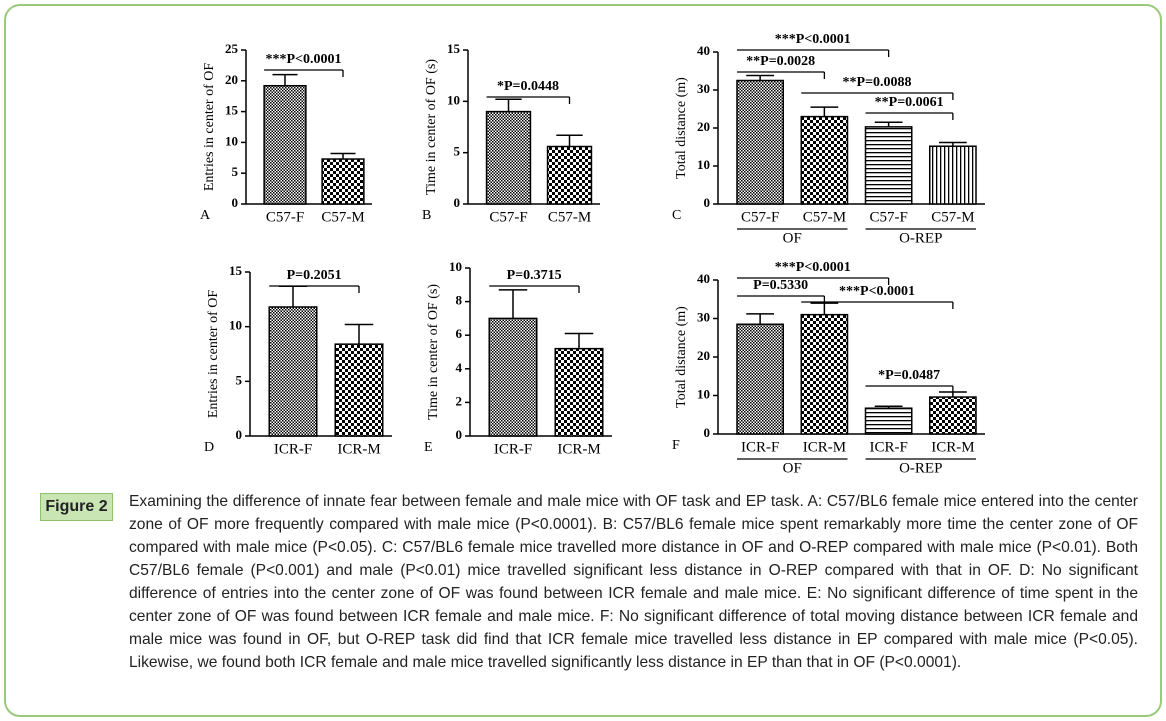 Image resolution: width=1166 pixels, height=721 pixels. What do you see at coordinates (428, 447) in the screenshot?
I see `panel-letter: E` at bounding box center [428, 447].